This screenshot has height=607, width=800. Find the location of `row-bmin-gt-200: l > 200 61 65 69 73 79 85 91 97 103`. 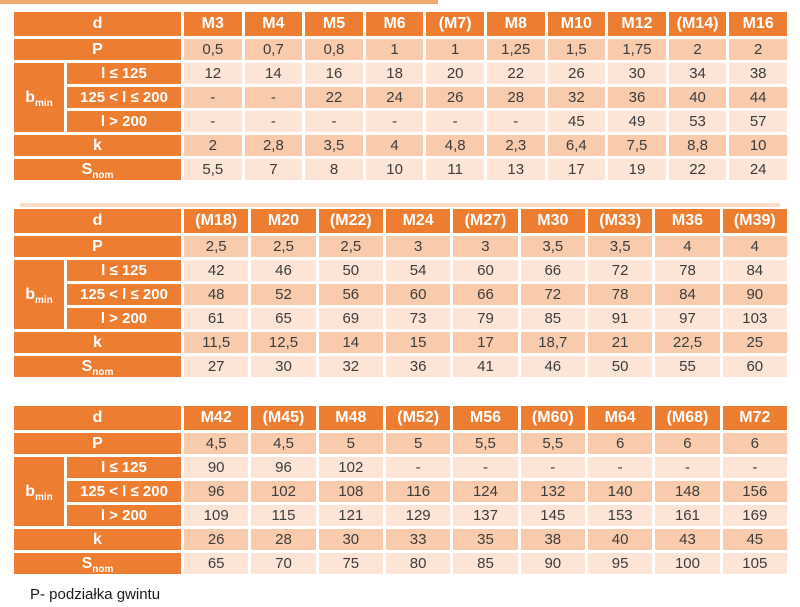

row-bmin-gt-200: l > 200 61 65 69 73 79 85 91 97 103 is located at coordinates (400, 318).